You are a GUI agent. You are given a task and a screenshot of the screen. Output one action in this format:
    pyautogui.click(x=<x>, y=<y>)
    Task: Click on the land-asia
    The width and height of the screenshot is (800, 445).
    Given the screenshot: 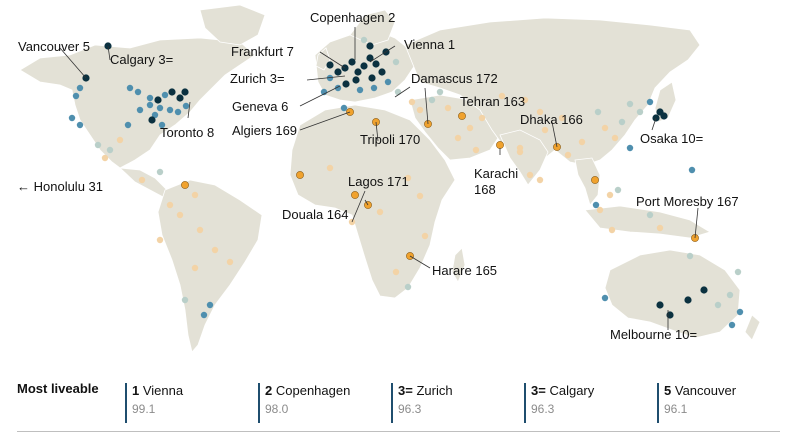 What is the action you would take?
    pyautogui.click(x=552, y=98)
    